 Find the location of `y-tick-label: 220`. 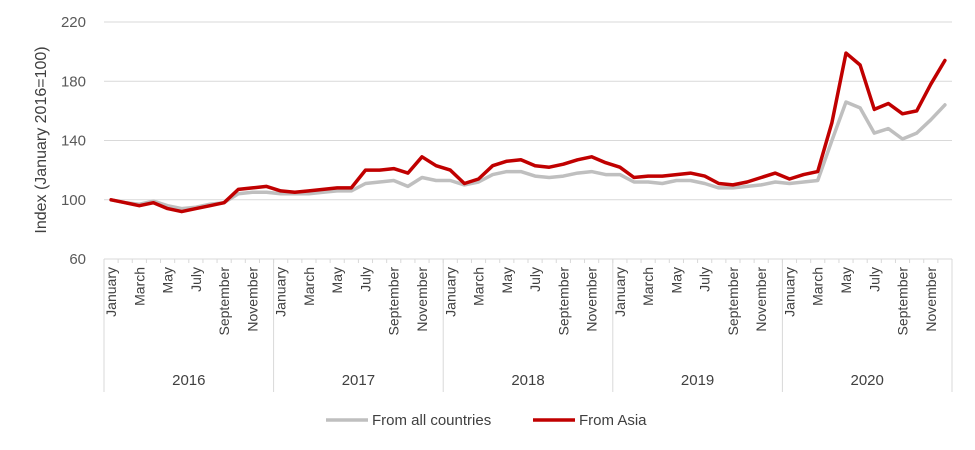

y-tick-label: 220 is located at coordinates (73, 22).